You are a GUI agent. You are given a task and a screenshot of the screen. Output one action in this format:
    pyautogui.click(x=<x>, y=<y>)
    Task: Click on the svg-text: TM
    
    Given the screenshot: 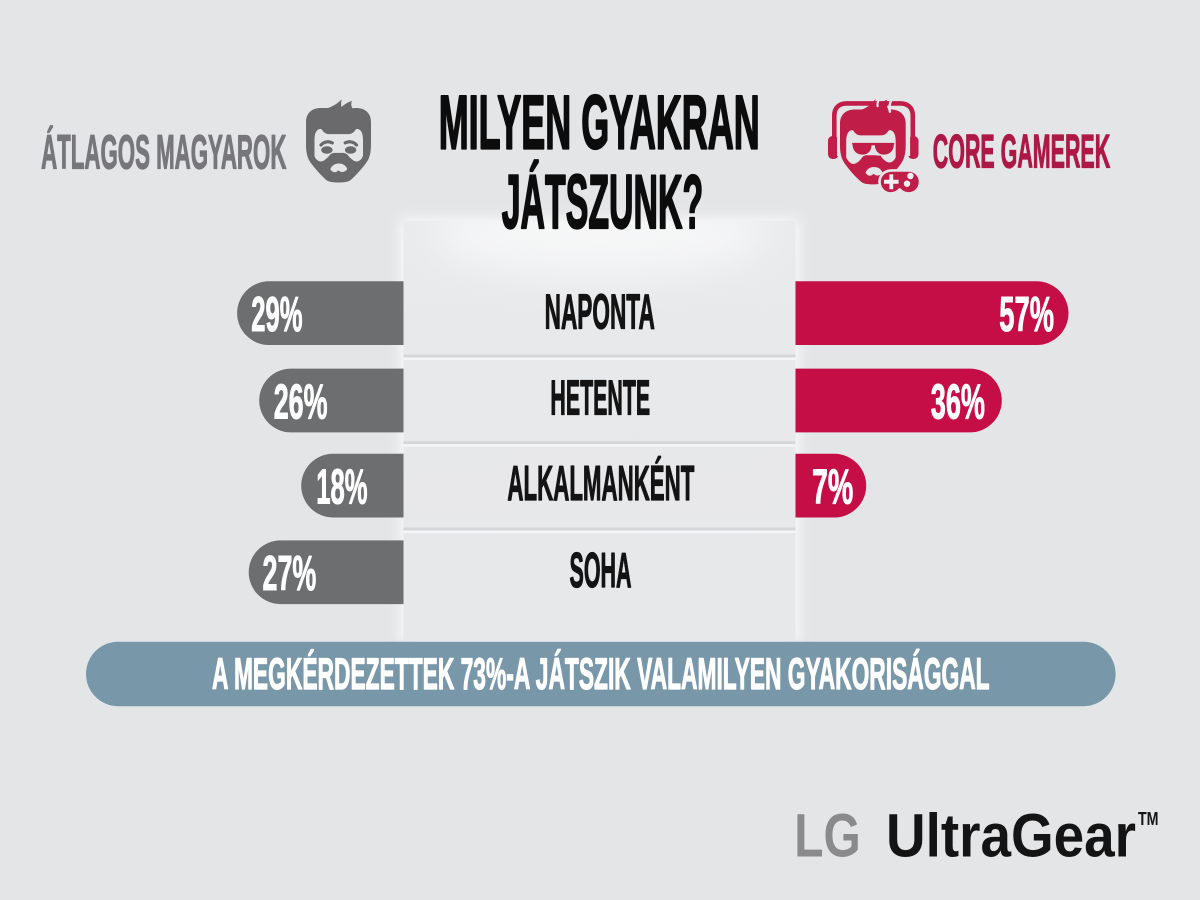 What is the action you would take?
    pyautogui.click(x=1148, y=818)
    